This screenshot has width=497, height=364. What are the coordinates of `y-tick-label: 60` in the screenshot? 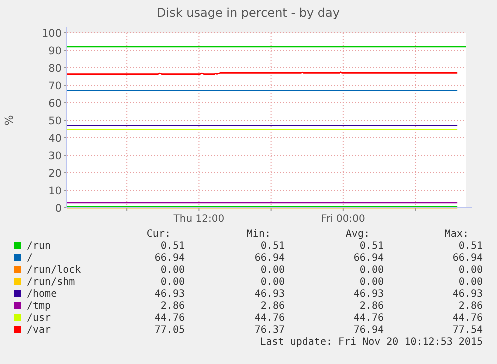 It's located at (55, 104).